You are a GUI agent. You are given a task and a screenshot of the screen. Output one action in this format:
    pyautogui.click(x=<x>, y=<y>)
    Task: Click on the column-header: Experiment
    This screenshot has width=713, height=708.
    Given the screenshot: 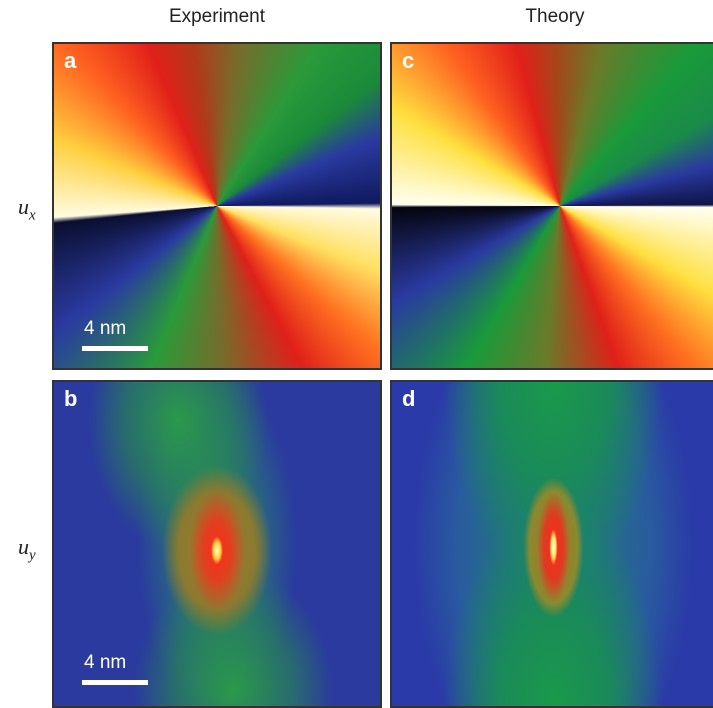 What is the action you would take?
    pyautogui.click(x=217, y=16)
    